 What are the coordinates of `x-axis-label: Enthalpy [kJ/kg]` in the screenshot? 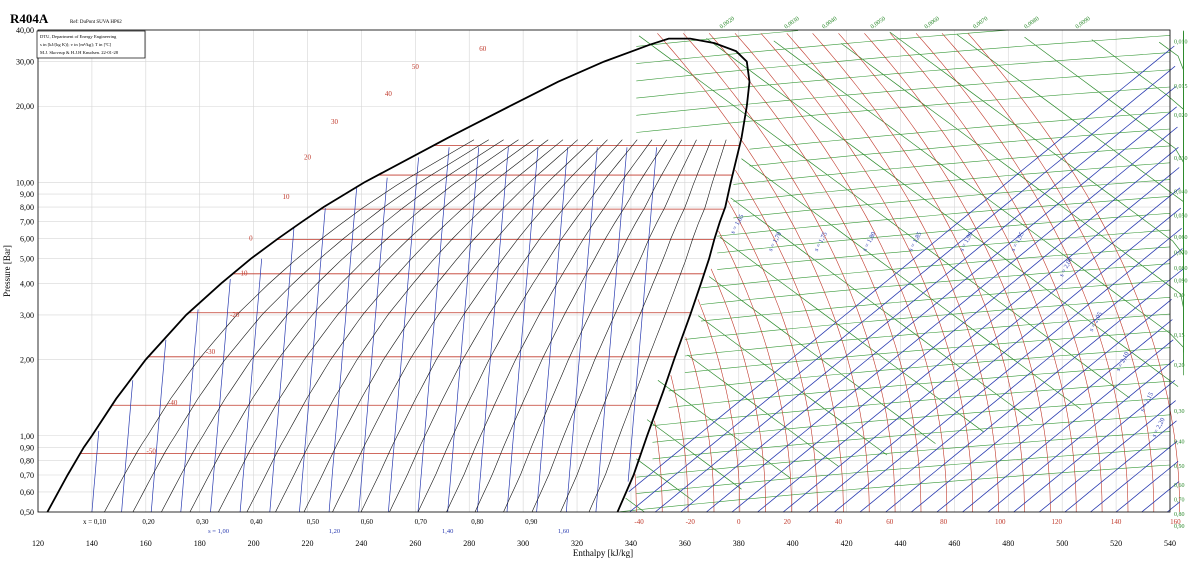 It's located at (603, 553).